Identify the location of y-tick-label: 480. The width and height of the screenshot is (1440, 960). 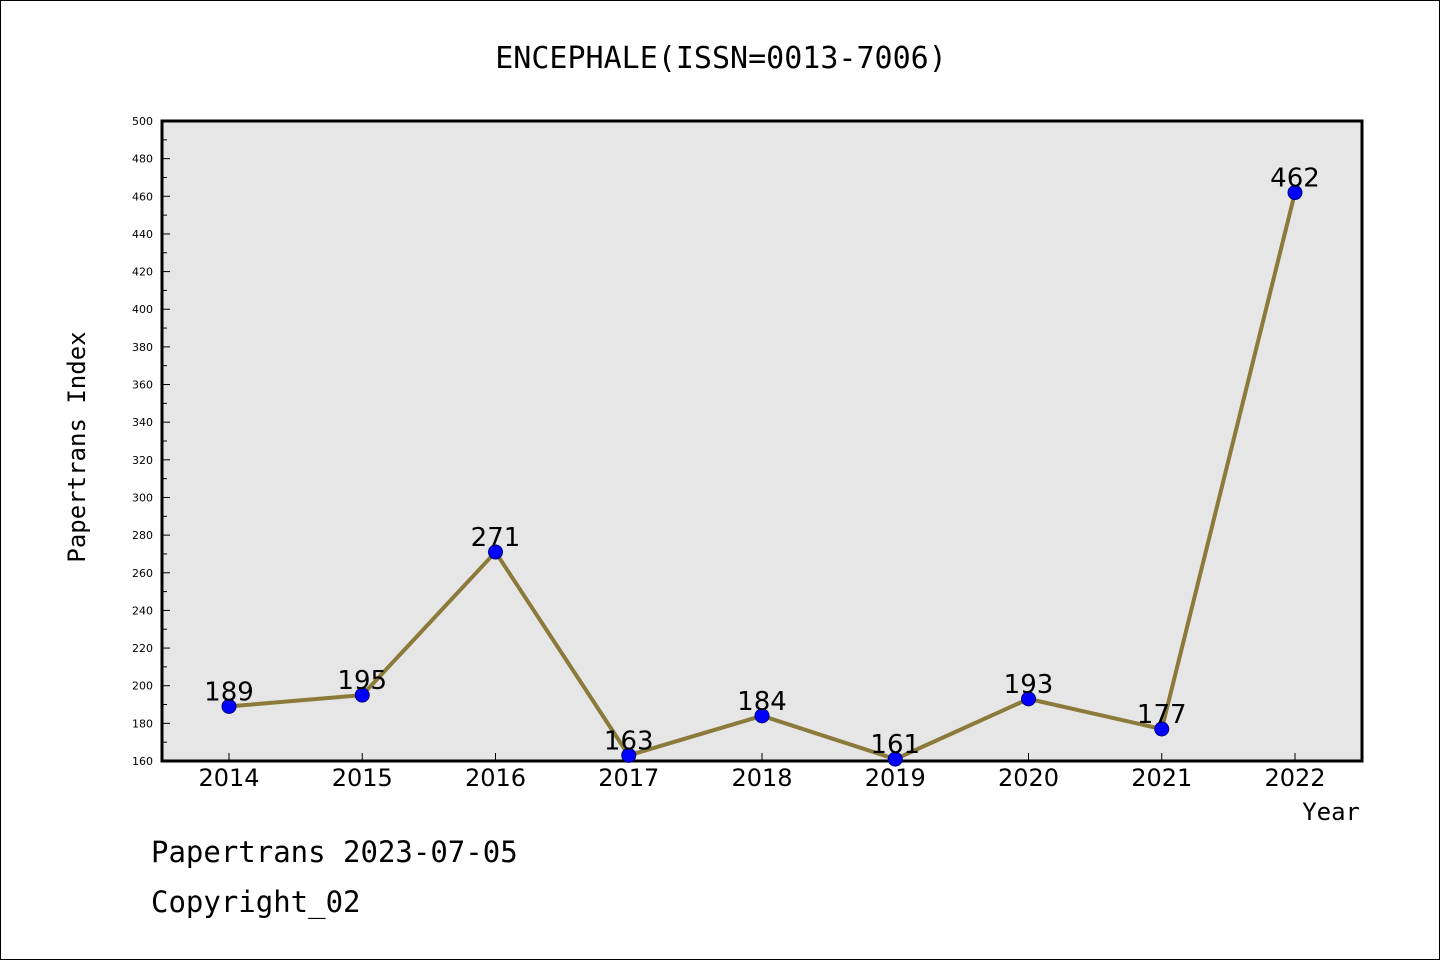
(142, 159).